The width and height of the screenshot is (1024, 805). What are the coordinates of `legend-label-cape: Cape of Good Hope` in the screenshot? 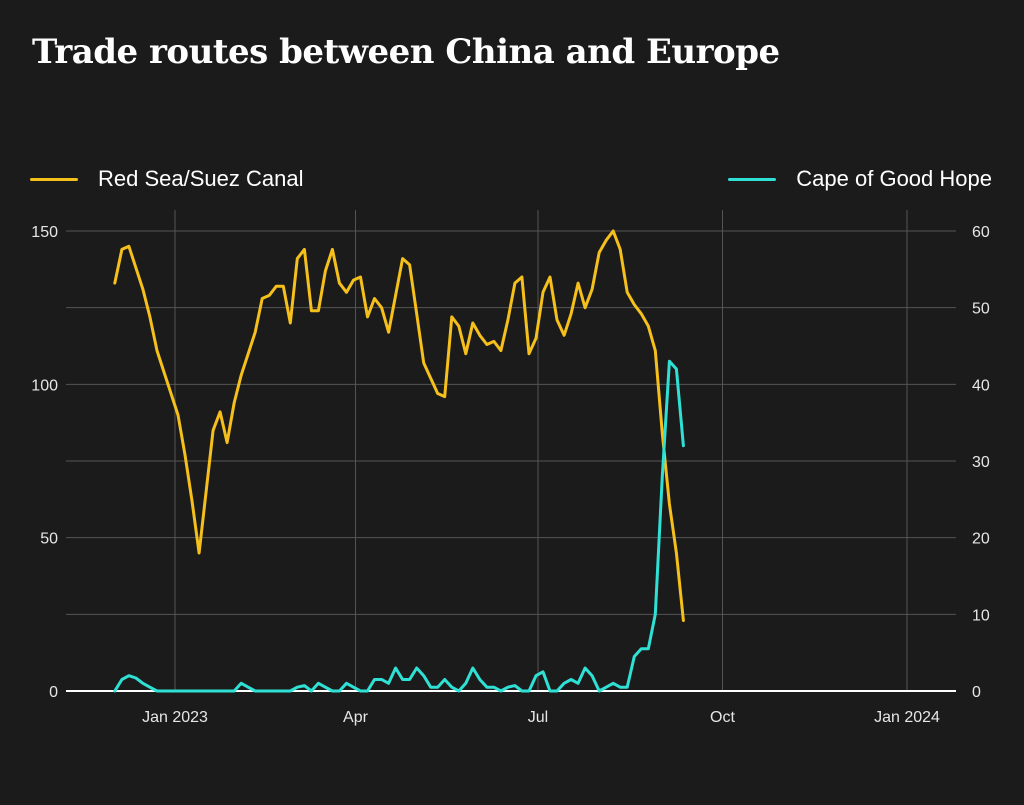 It's located at (894, 178).